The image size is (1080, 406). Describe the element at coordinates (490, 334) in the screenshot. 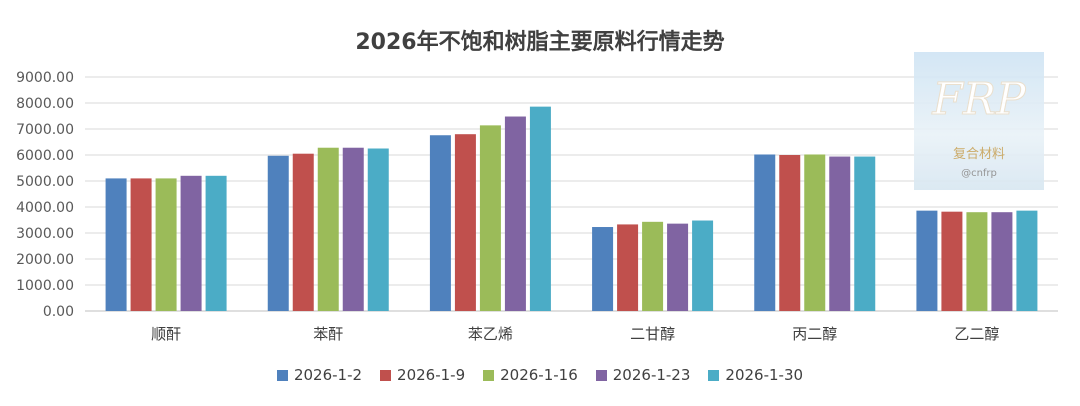

I see `x-tick-label: 苯乙烯` at that location.